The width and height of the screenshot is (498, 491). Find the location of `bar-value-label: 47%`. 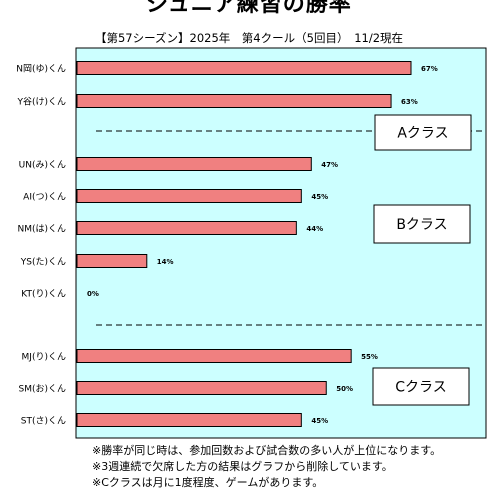

bar-value-label: 47% is located at coordinates (329, 165).